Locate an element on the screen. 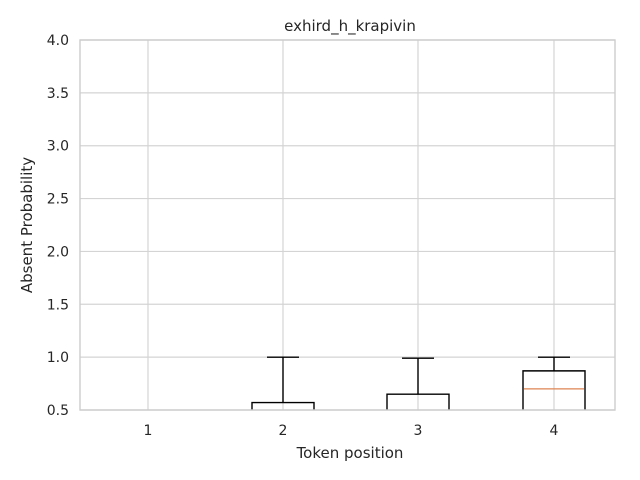 This screenshot has height=480, width=640. x-tick-label: 2 is located at coordinates (283, 431).